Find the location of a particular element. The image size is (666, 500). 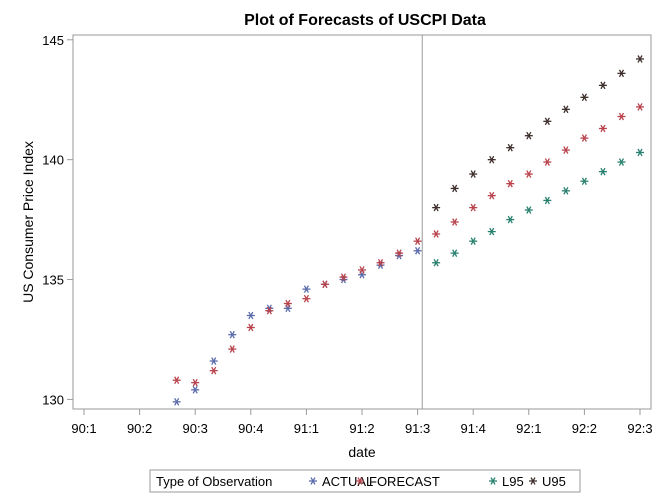

legend-title: Type of Observation is located at coordinates (214, 481).